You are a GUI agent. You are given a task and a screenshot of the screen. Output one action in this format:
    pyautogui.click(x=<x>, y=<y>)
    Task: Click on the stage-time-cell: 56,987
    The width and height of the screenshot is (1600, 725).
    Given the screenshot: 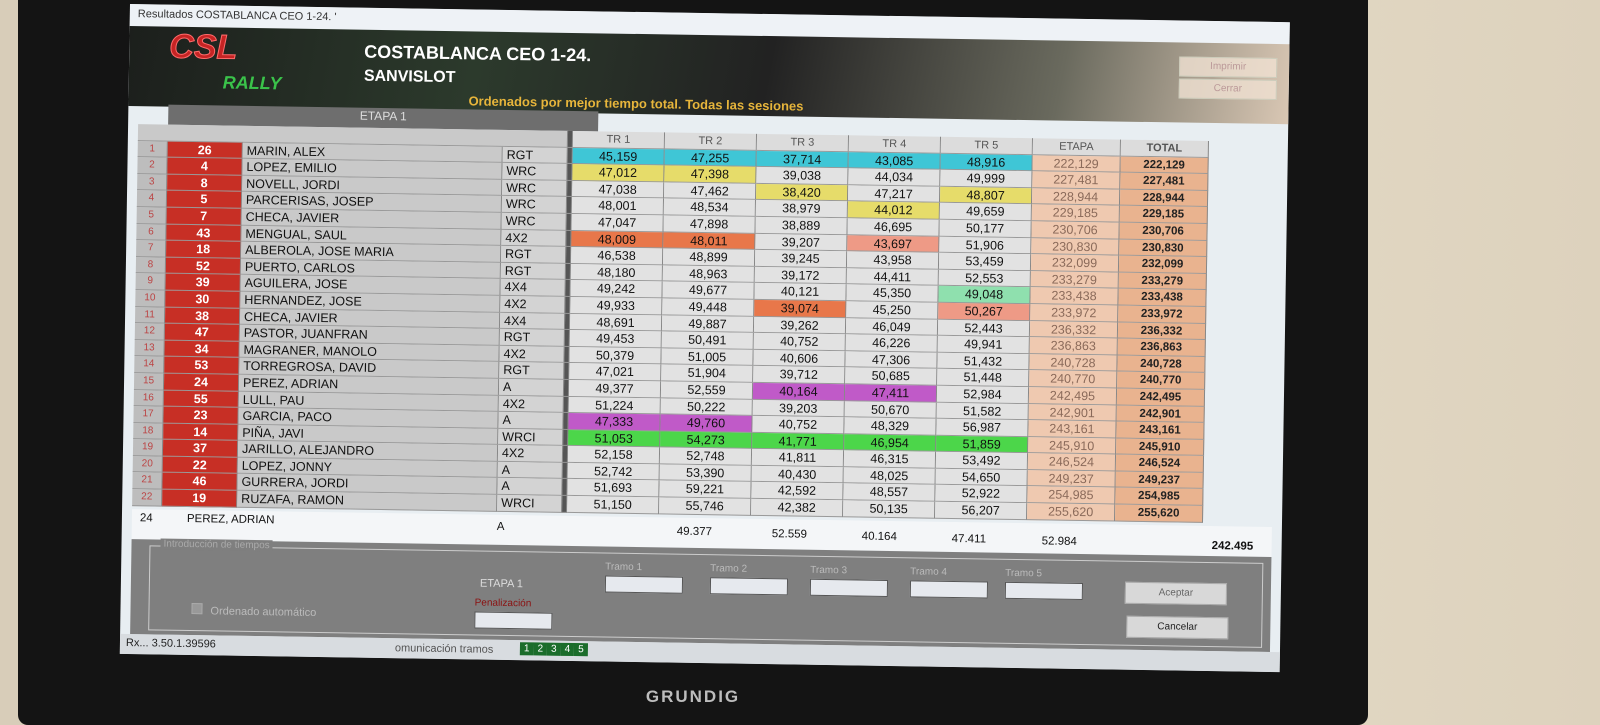 What is the action you would take?
    pyautogui.click(x=982, y=427)
    